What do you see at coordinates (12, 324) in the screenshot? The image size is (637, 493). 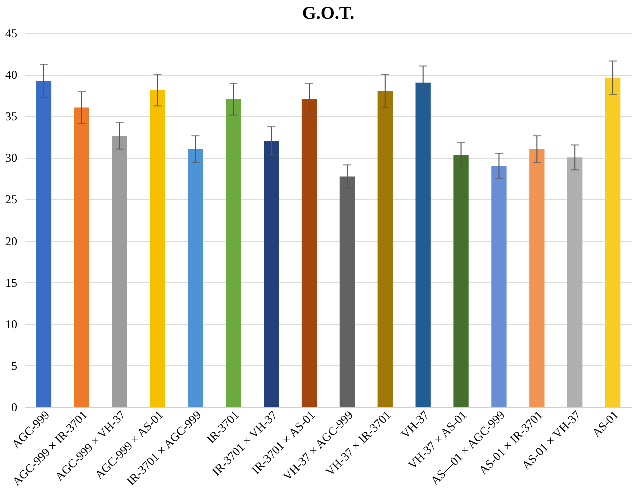 I see `y-tick-label: 10` at bounding box center [12, 324].